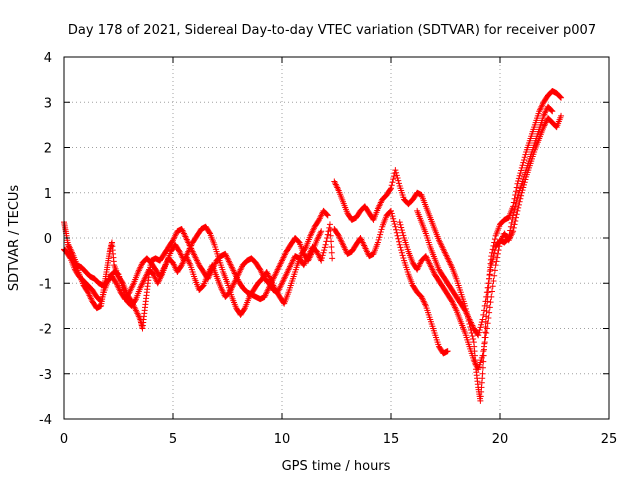 This screenshot has height=480, width=640. I want to click on series-trace-c, so click(200, 262).